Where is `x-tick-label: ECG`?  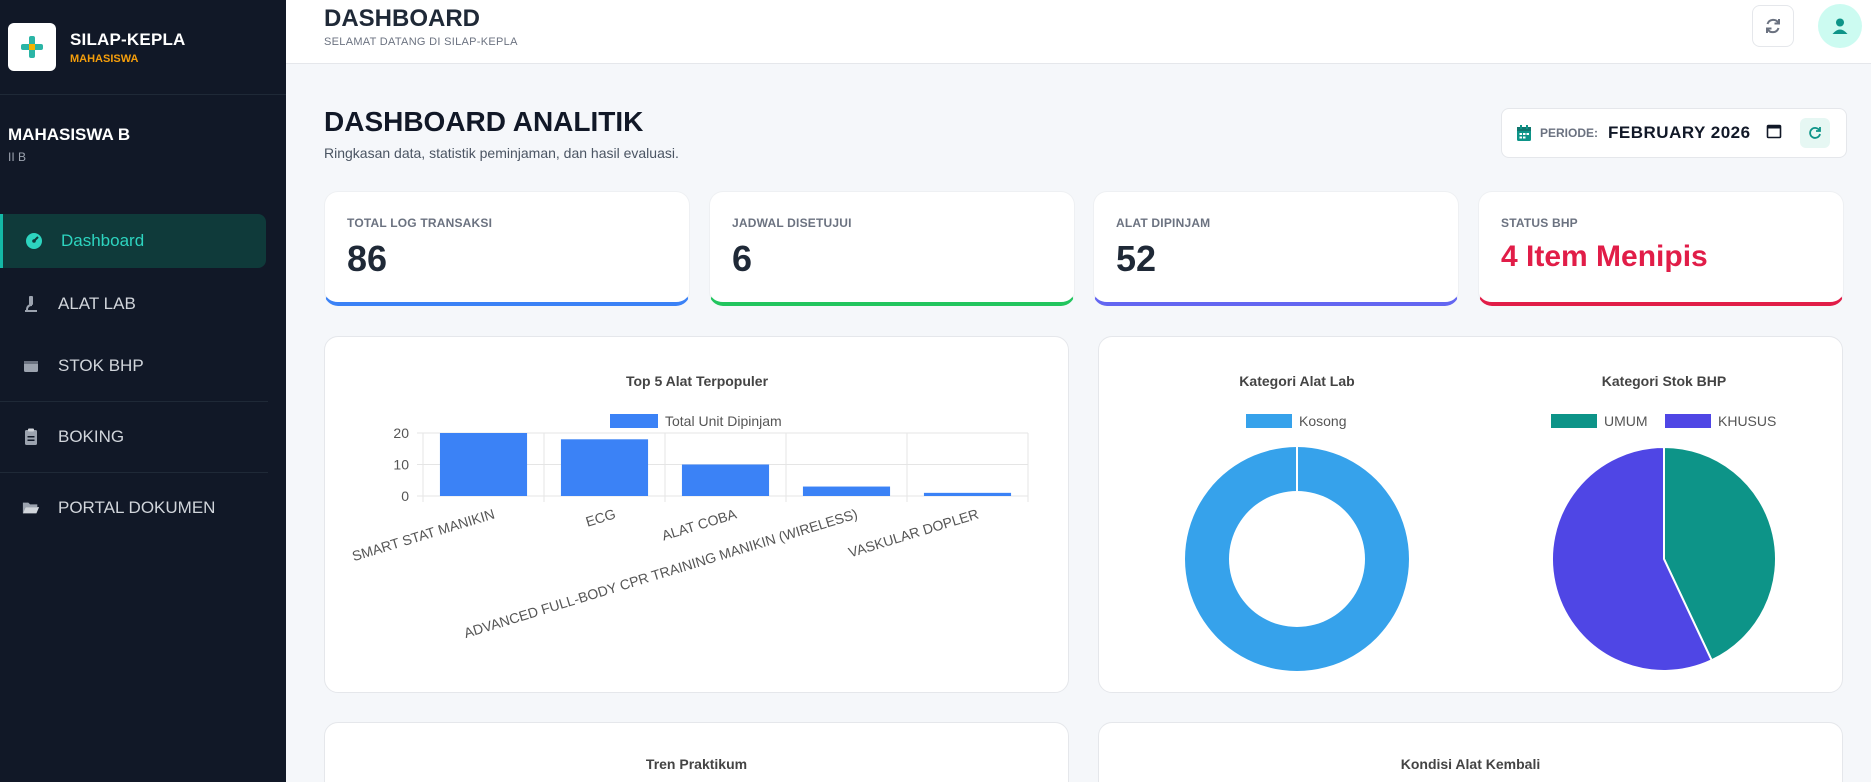 x-tick-label: ECG is located at coordinates (601, 518).